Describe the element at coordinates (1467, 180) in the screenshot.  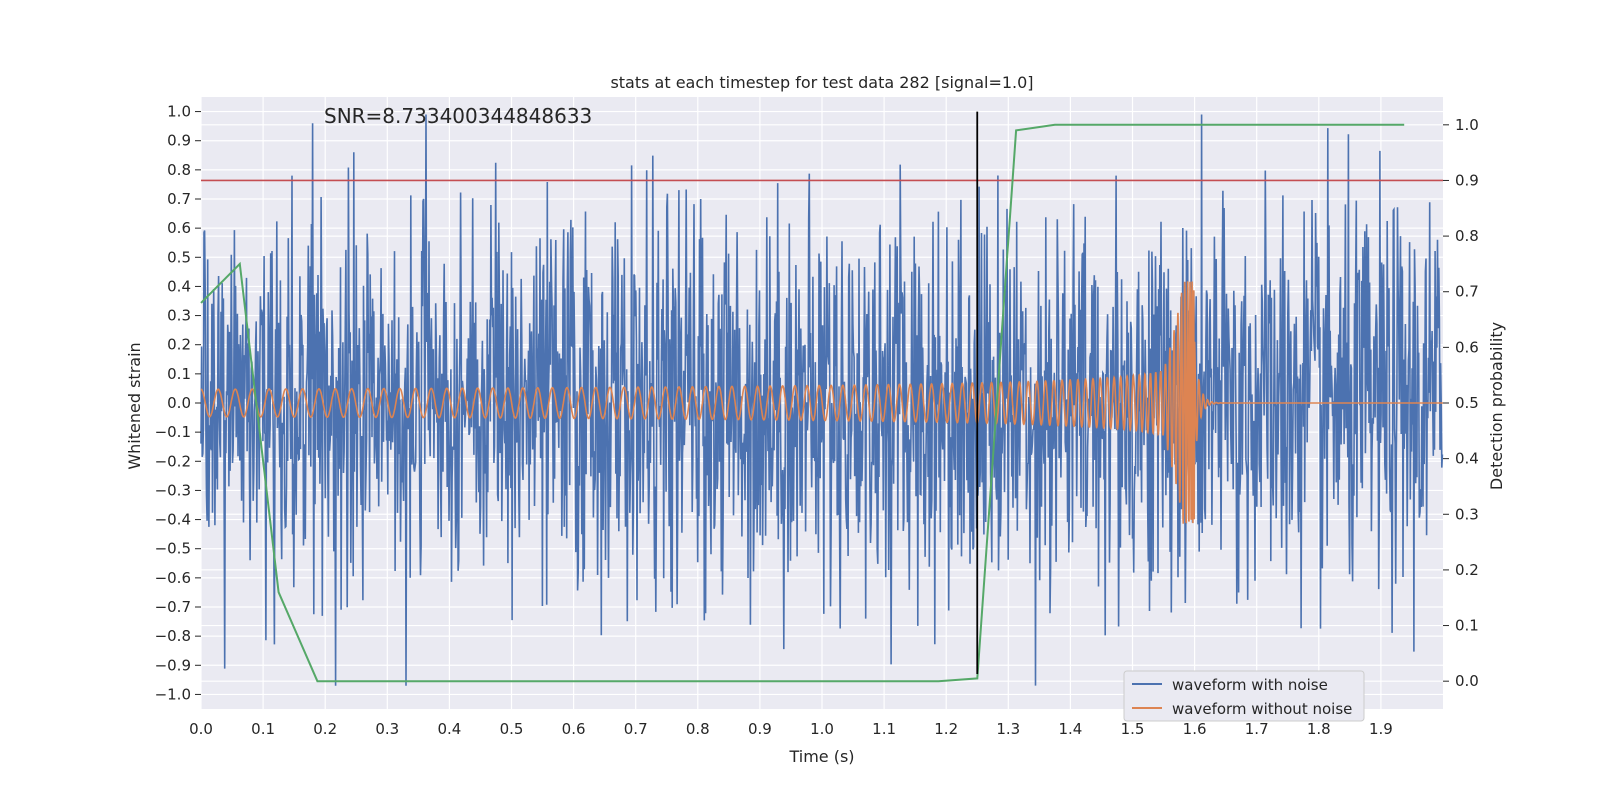
I see `y-tick-label-right: 0.9` at that location.